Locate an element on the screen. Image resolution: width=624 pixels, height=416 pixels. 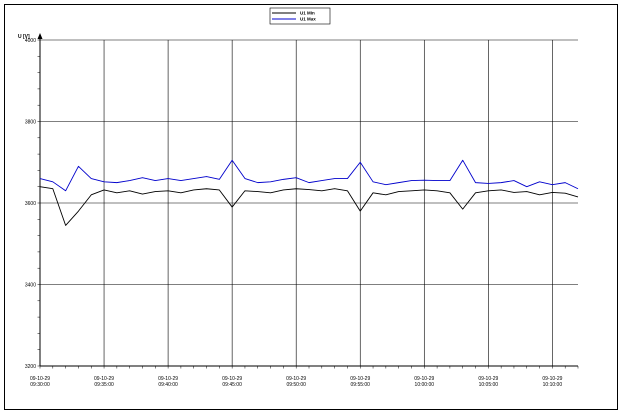
y-tick-label: 3200 is located at coordinates (30, 367).